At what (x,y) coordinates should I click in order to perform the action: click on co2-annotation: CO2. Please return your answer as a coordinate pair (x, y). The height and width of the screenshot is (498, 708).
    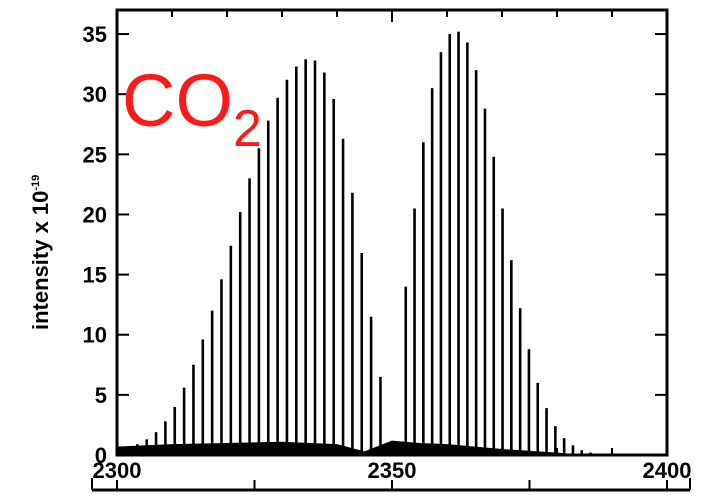
    Looking at the image, I should click on (192, 108).